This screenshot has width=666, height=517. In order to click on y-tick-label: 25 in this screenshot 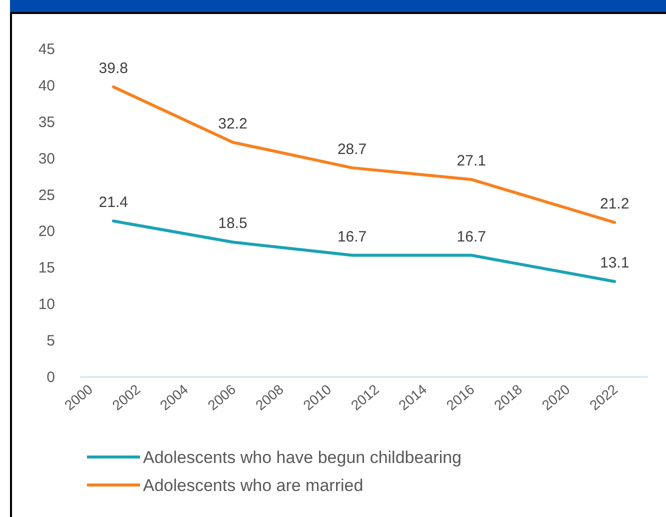, I will do `click(46, 195)`.